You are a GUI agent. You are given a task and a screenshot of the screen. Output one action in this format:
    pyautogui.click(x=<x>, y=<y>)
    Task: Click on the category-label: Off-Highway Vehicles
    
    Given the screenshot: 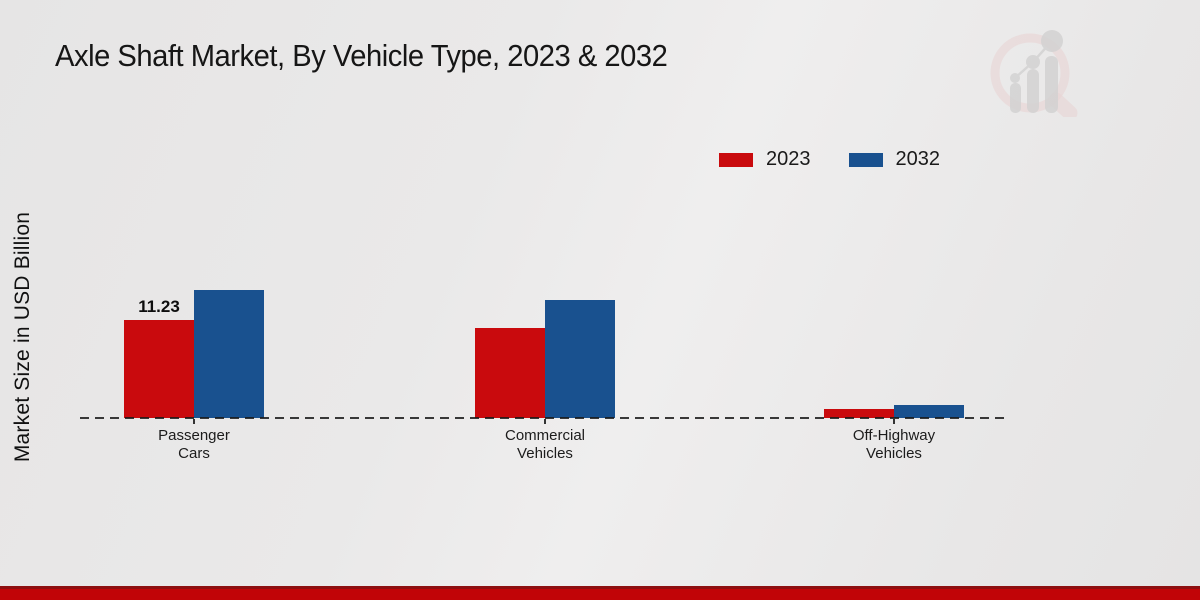 What is the action you would take?
    pyautogui.click(x=894, y=444)
    